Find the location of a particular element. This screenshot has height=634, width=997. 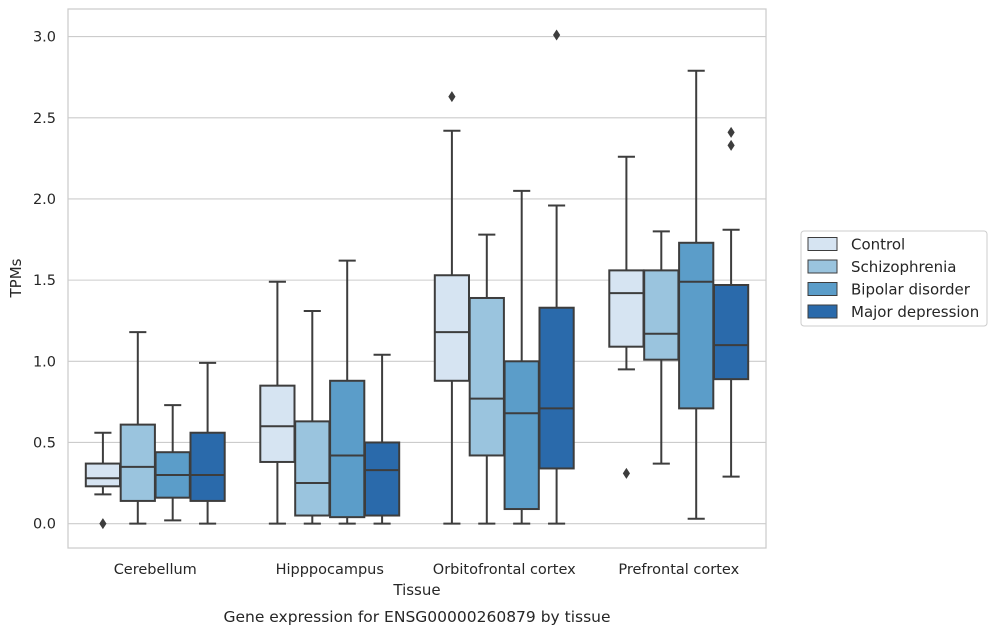

legend-label: Schizophrenia is located at coordinates (903, 267).